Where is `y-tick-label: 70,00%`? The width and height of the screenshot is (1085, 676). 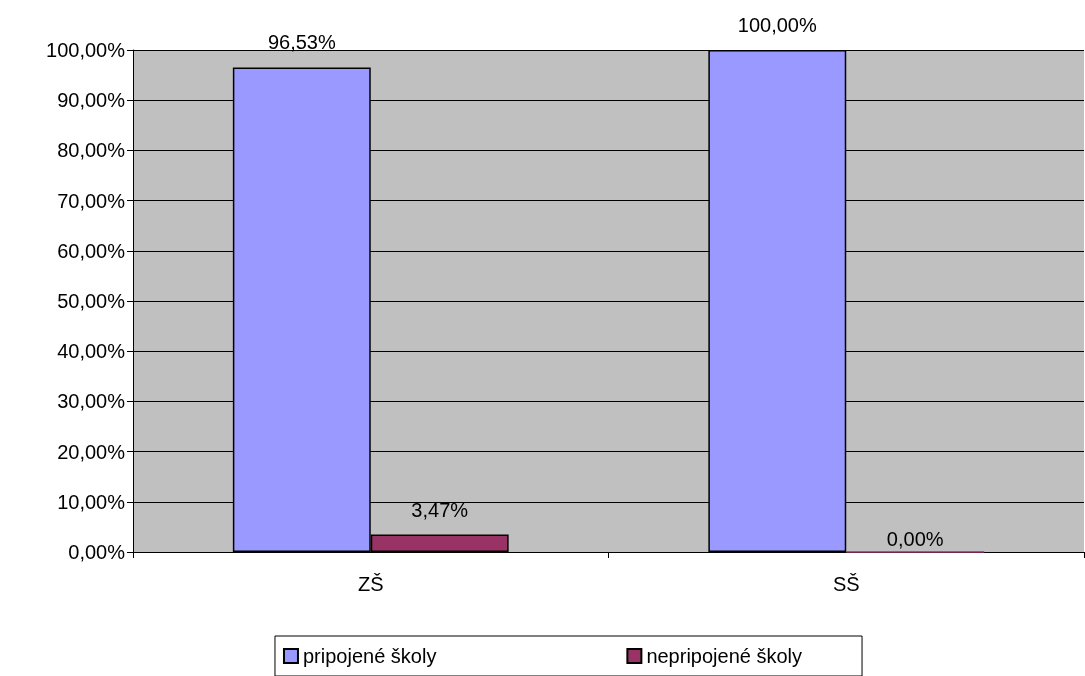 y-tick-label: 70,00% is located at coordinates (91, 200).